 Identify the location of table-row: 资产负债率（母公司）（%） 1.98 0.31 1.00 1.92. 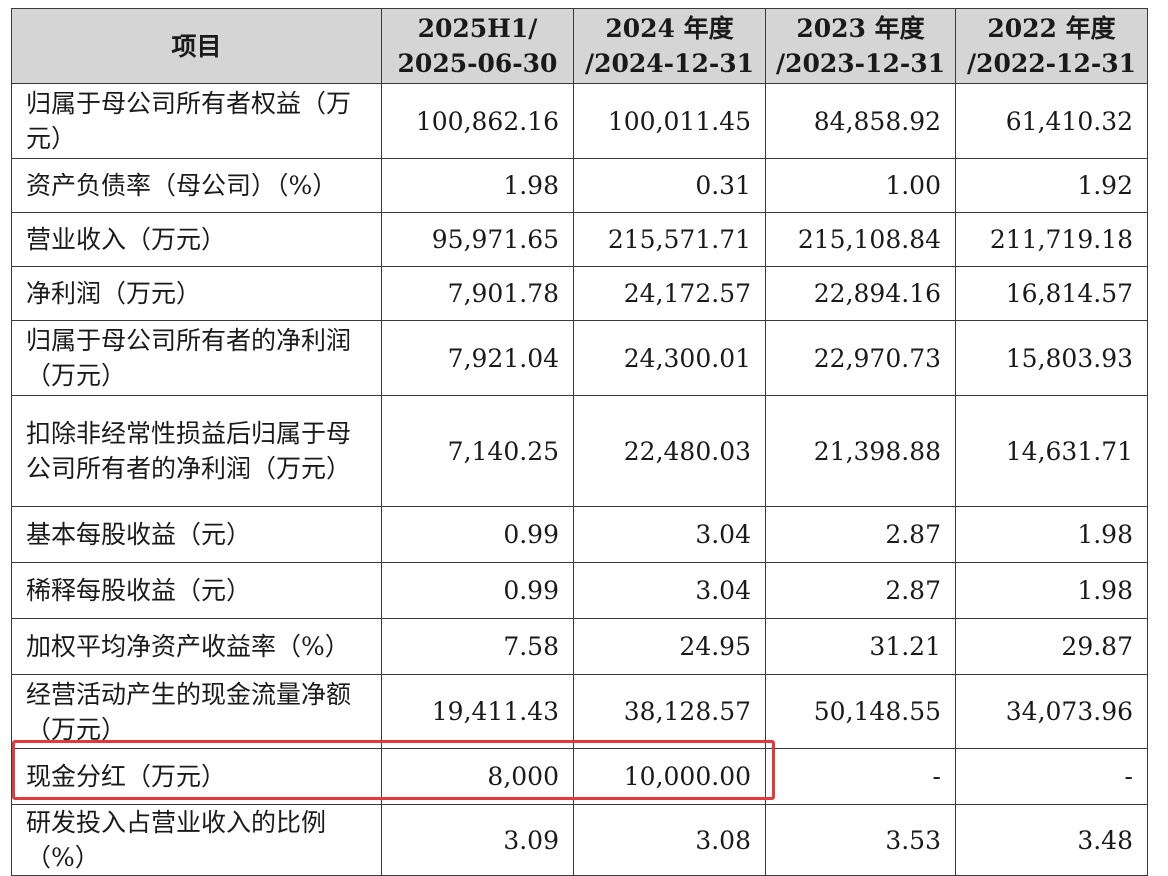
(579, 185).